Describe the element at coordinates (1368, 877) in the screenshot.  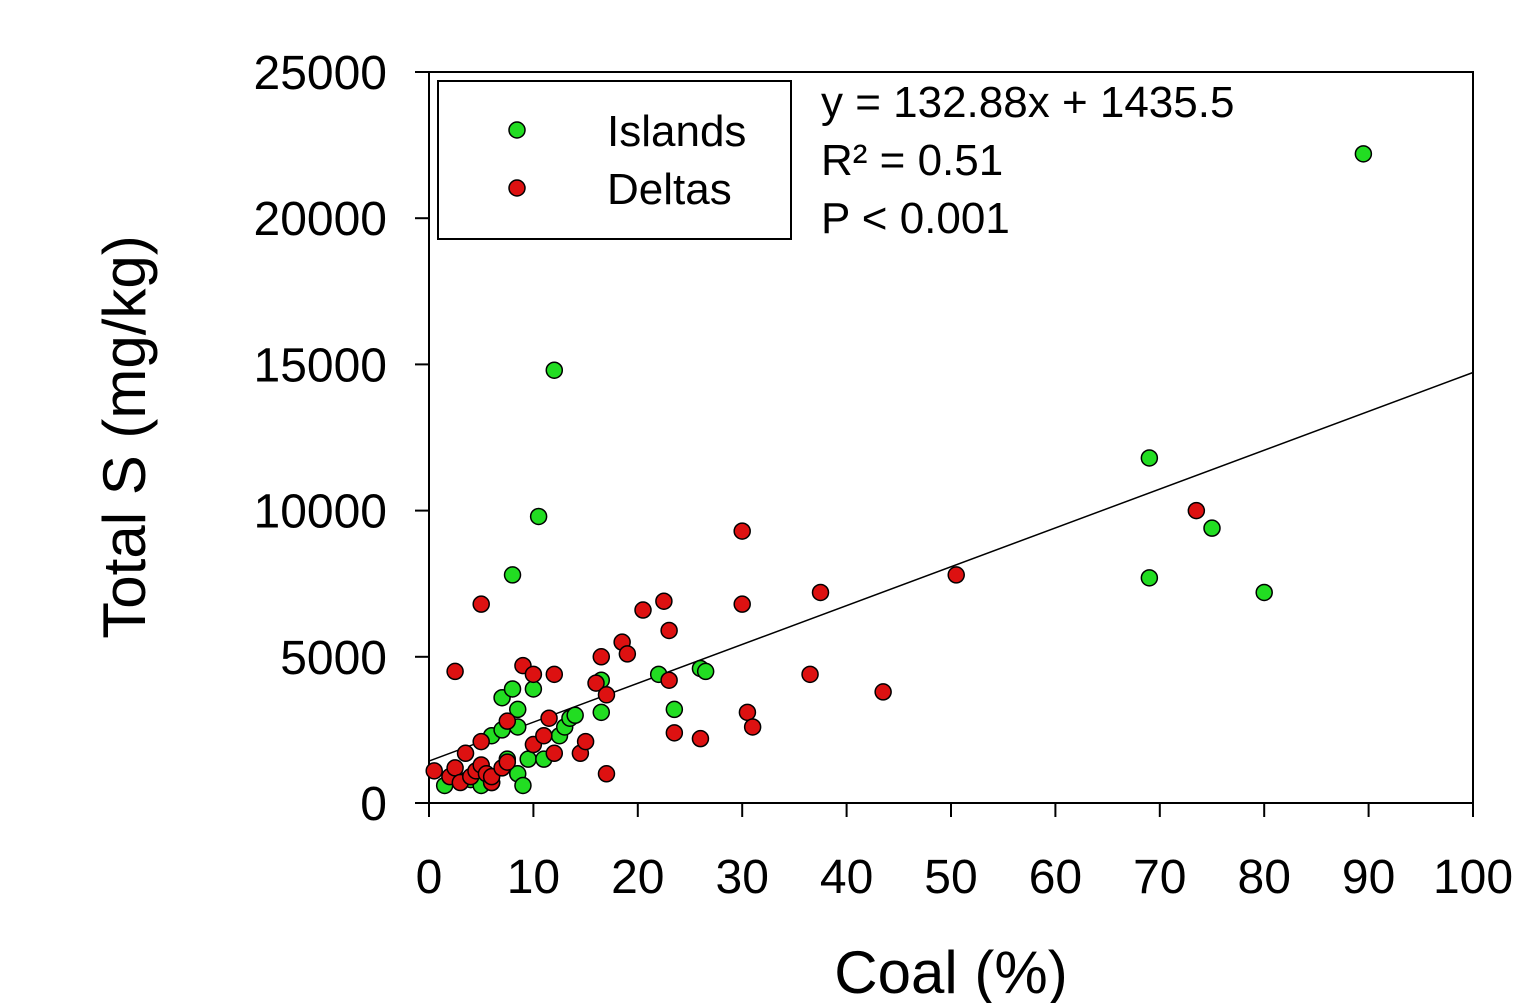
I see `x-tick-label: 90` at that location.